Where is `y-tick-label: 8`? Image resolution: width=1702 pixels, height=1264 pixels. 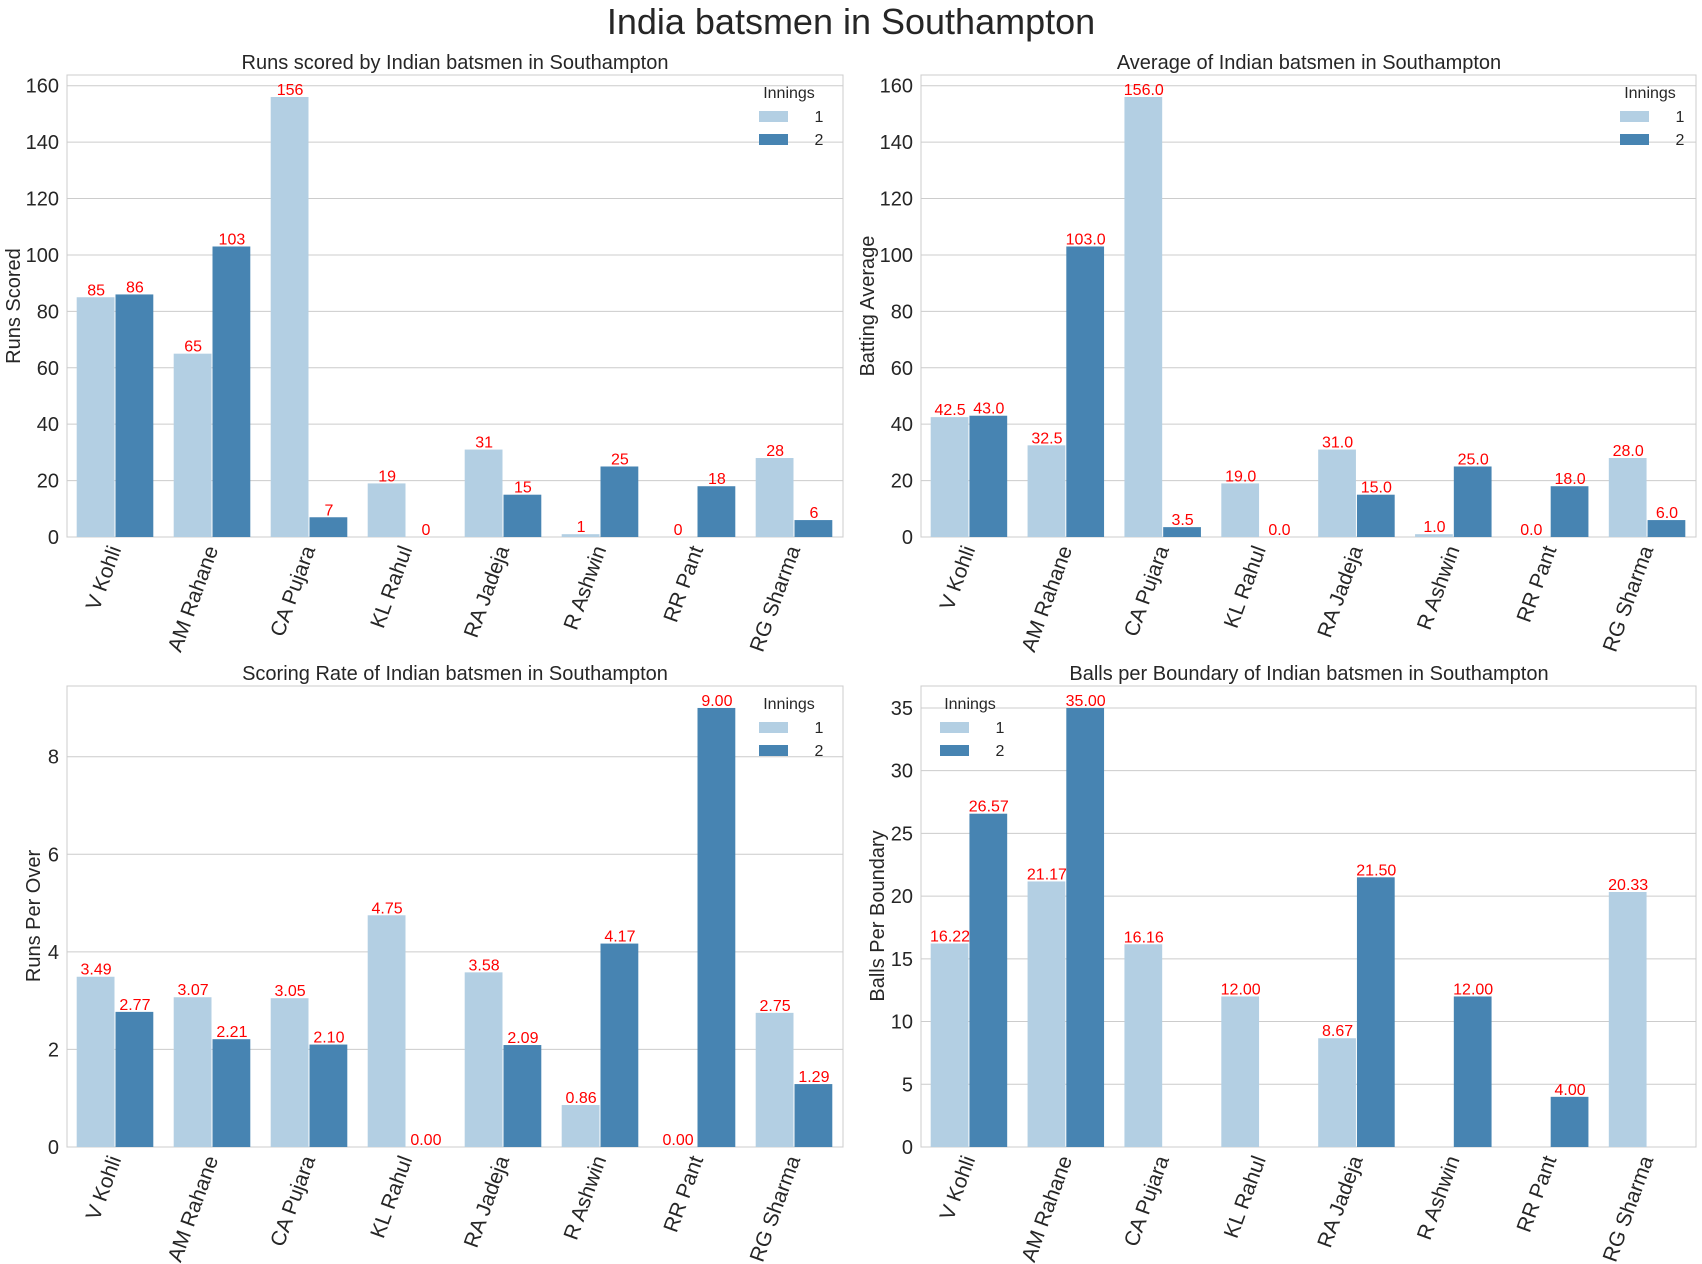 y-tick-label: 8 is located at coordinates (53, 758).